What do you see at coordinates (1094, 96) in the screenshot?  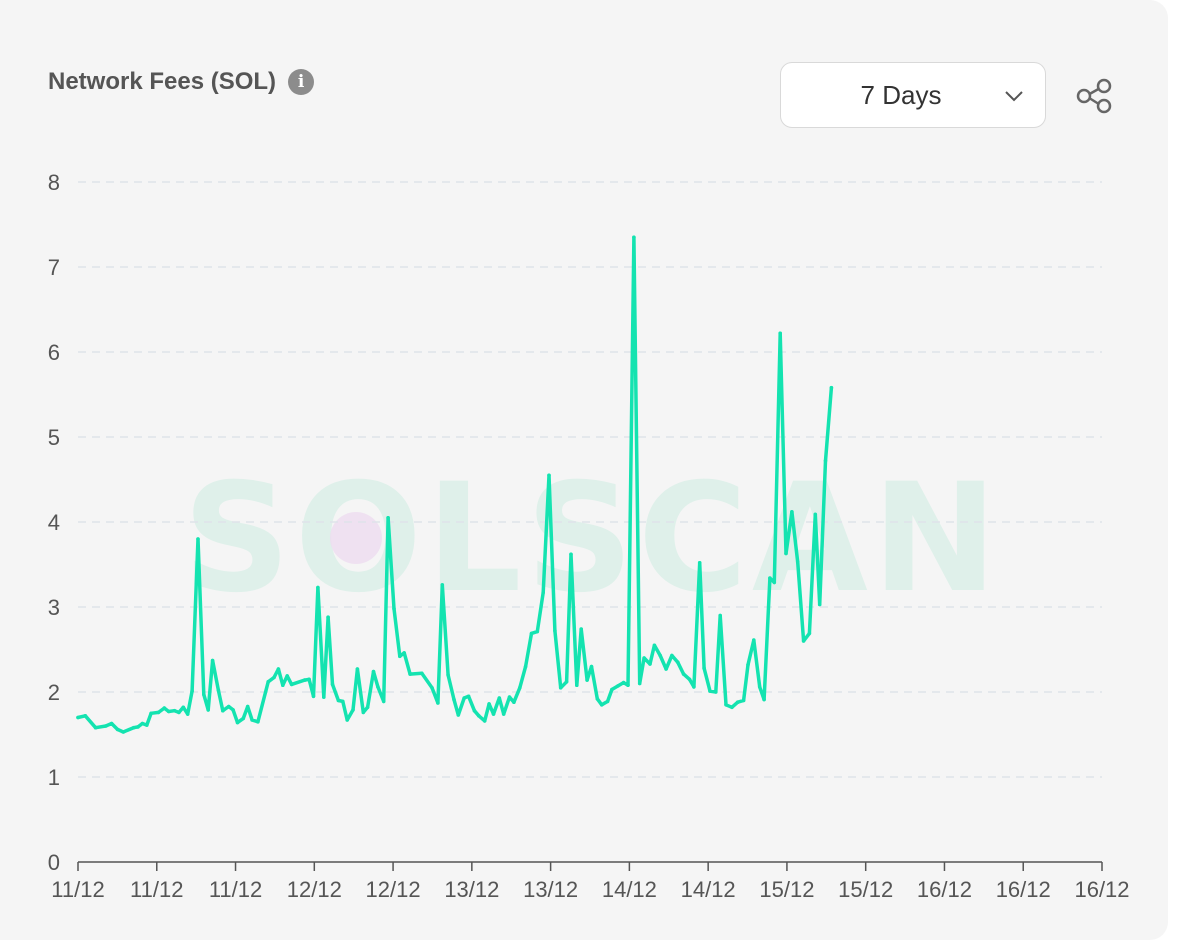 I see `share-icon` at bounding box center [1094, 96].